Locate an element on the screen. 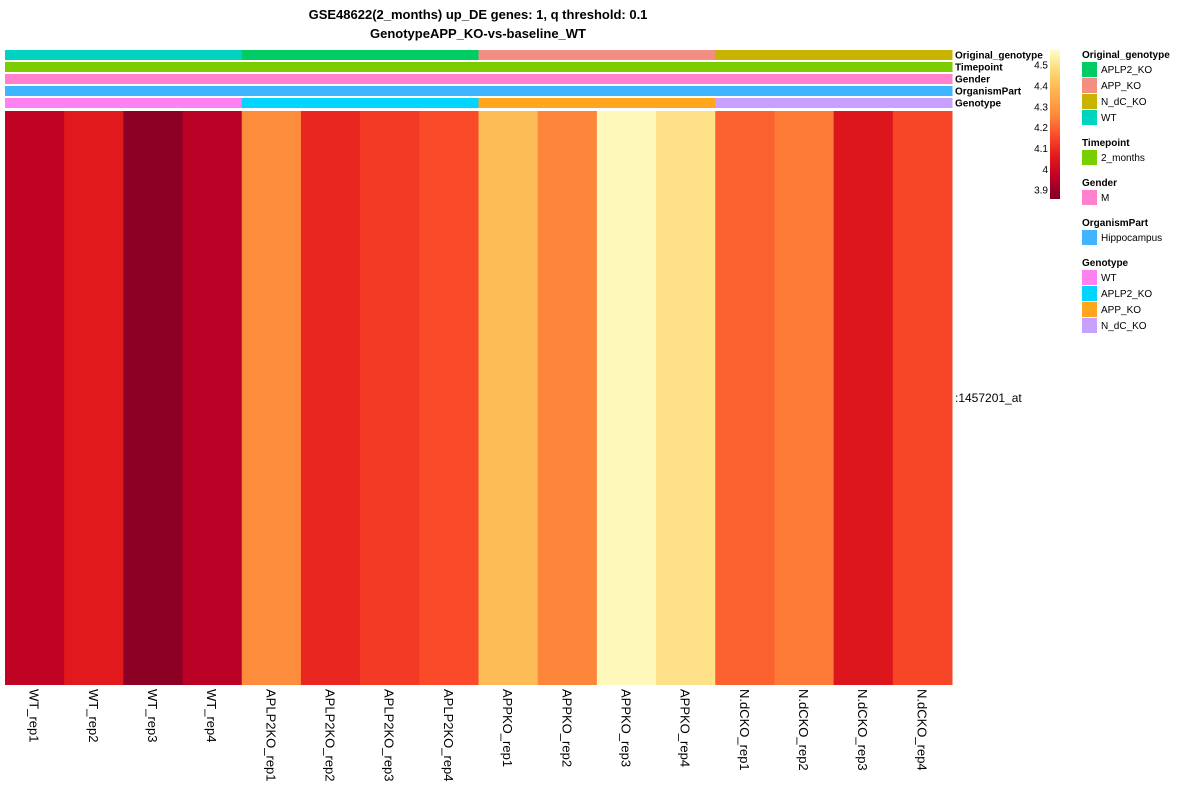 The width and height of the screenshot is (1200, 800). color-scale-tick: 4 is located at coordinates (1045, 170).